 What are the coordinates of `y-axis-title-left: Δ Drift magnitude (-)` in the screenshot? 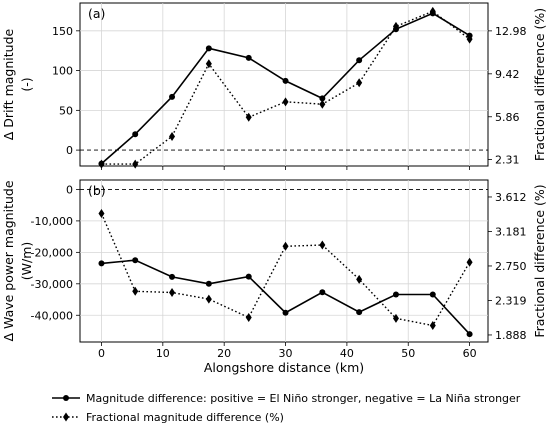 It's located at (17, 84).